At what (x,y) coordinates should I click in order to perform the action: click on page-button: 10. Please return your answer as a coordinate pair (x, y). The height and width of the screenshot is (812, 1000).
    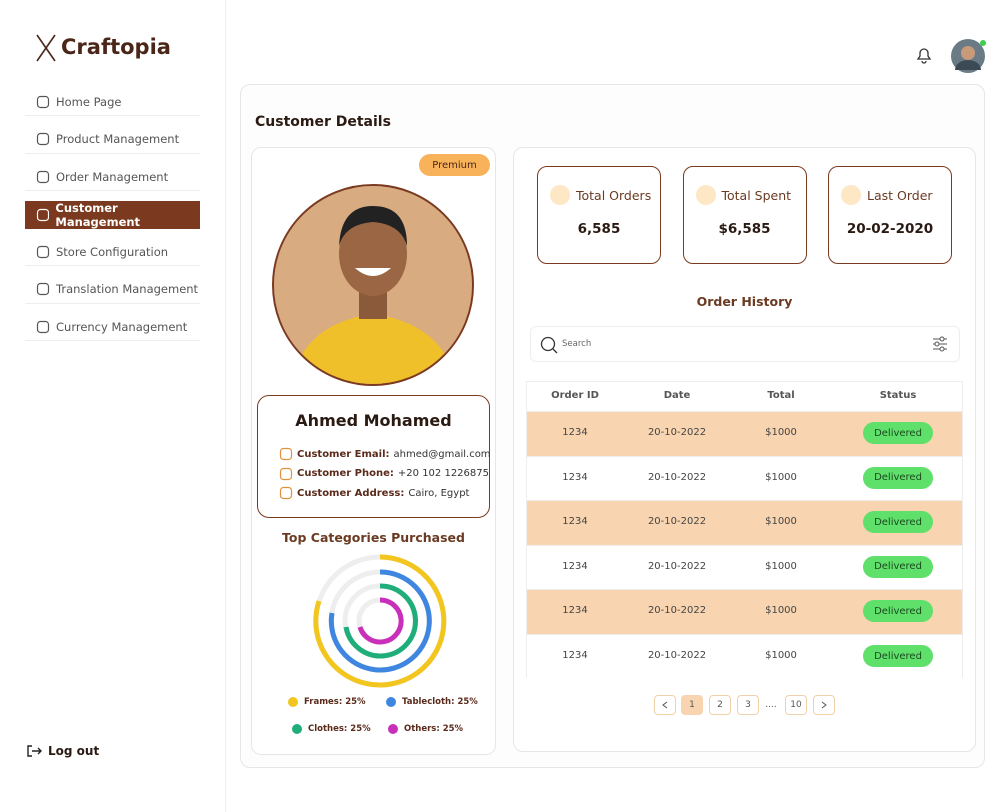
    Looking at the image, I should click on (796, 705).